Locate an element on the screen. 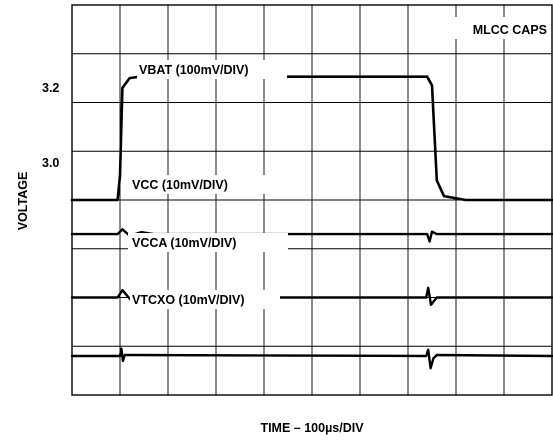 The height and width of the screenshot is (440, 553). annotation-mlcc-caps: MLCC CAPS is located at coordinates (510, 30).